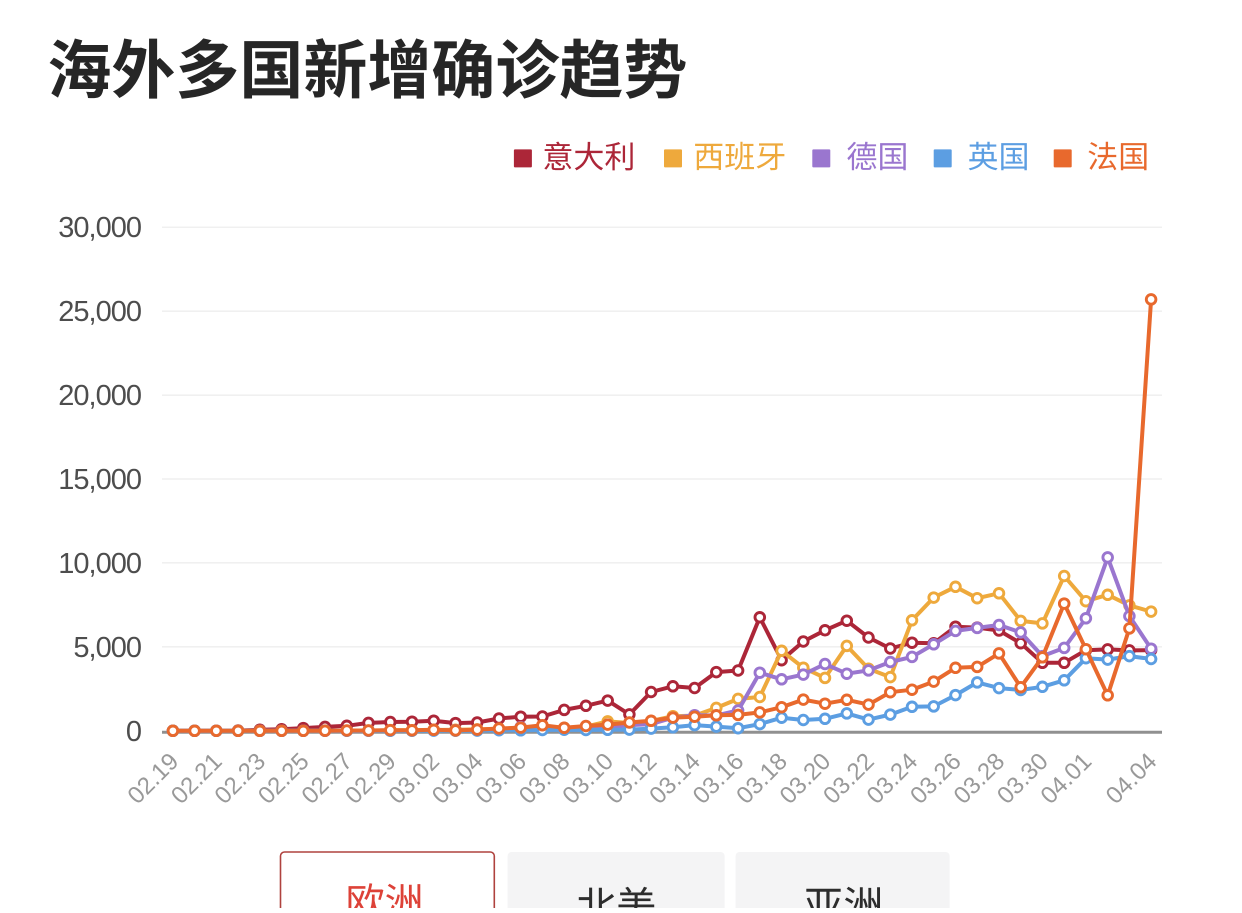 The width and height of the screenshot is (1242, 913). Describe the element at coordinates (99, 396) in the screenshot. I see `svg-text: 20,000` at that location.